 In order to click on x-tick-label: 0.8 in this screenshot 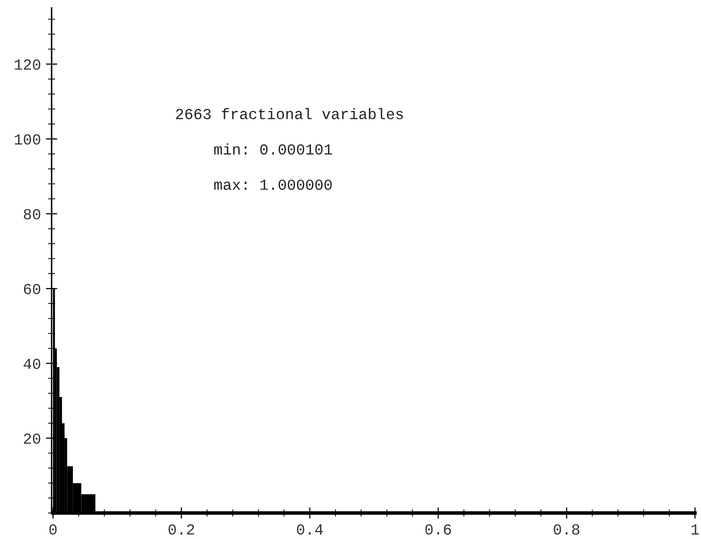, I will do `click(567, 529)`.